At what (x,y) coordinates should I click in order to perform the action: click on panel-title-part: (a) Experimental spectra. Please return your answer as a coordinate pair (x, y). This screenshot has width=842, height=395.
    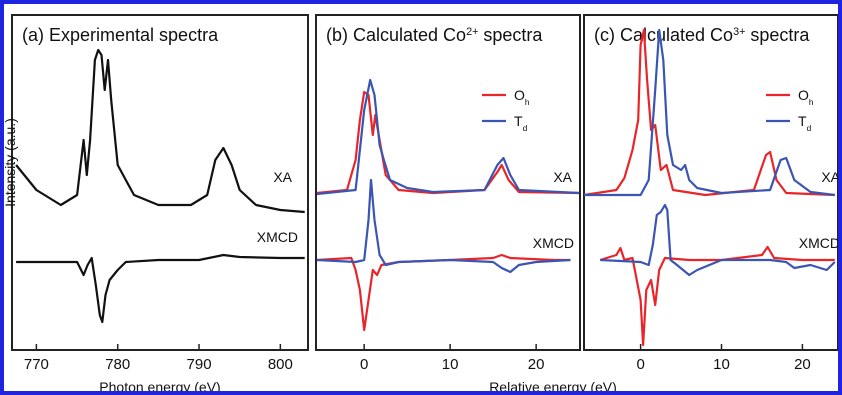
    Looking at the image, I should click on (120, 35).